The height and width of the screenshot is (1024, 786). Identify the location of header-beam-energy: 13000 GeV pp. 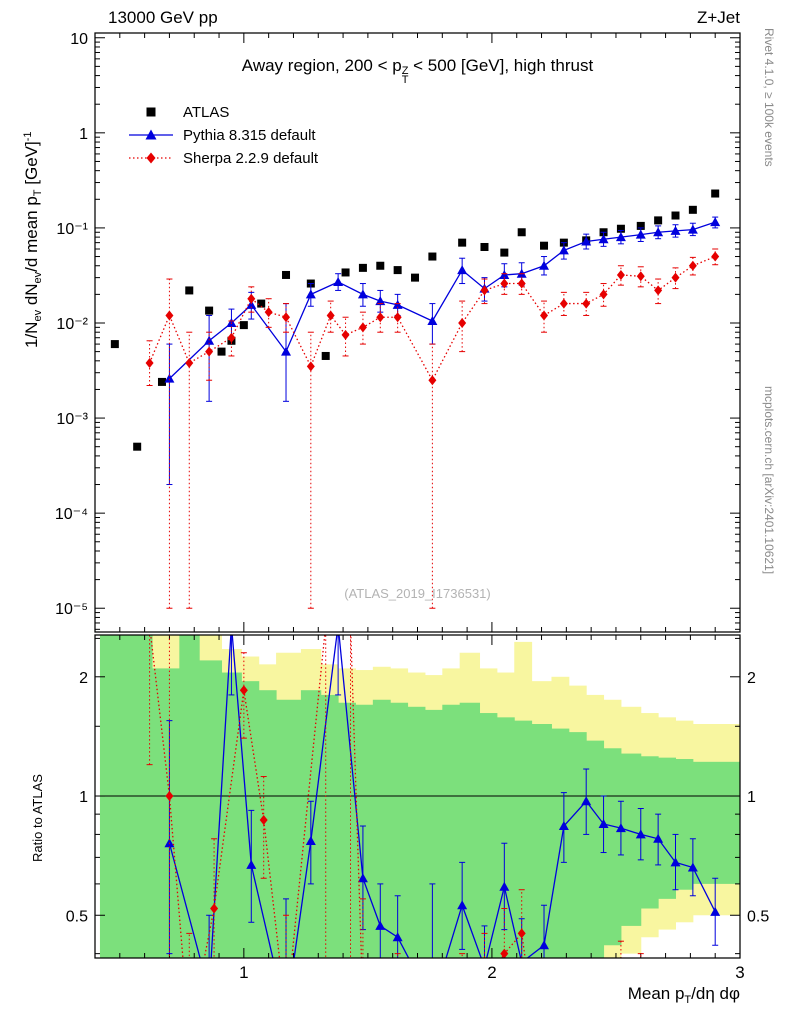
(163, 17).